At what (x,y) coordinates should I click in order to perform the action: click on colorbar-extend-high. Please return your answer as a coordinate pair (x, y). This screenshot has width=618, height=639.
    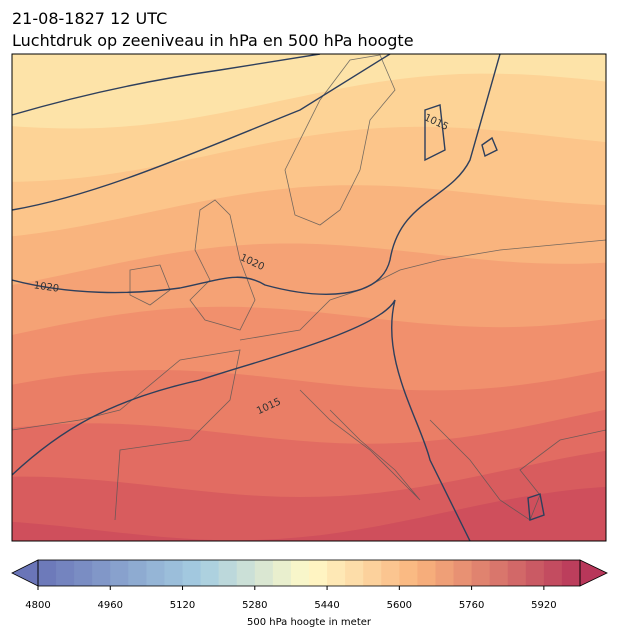
    Looking at the image, I should click on (593, 573).